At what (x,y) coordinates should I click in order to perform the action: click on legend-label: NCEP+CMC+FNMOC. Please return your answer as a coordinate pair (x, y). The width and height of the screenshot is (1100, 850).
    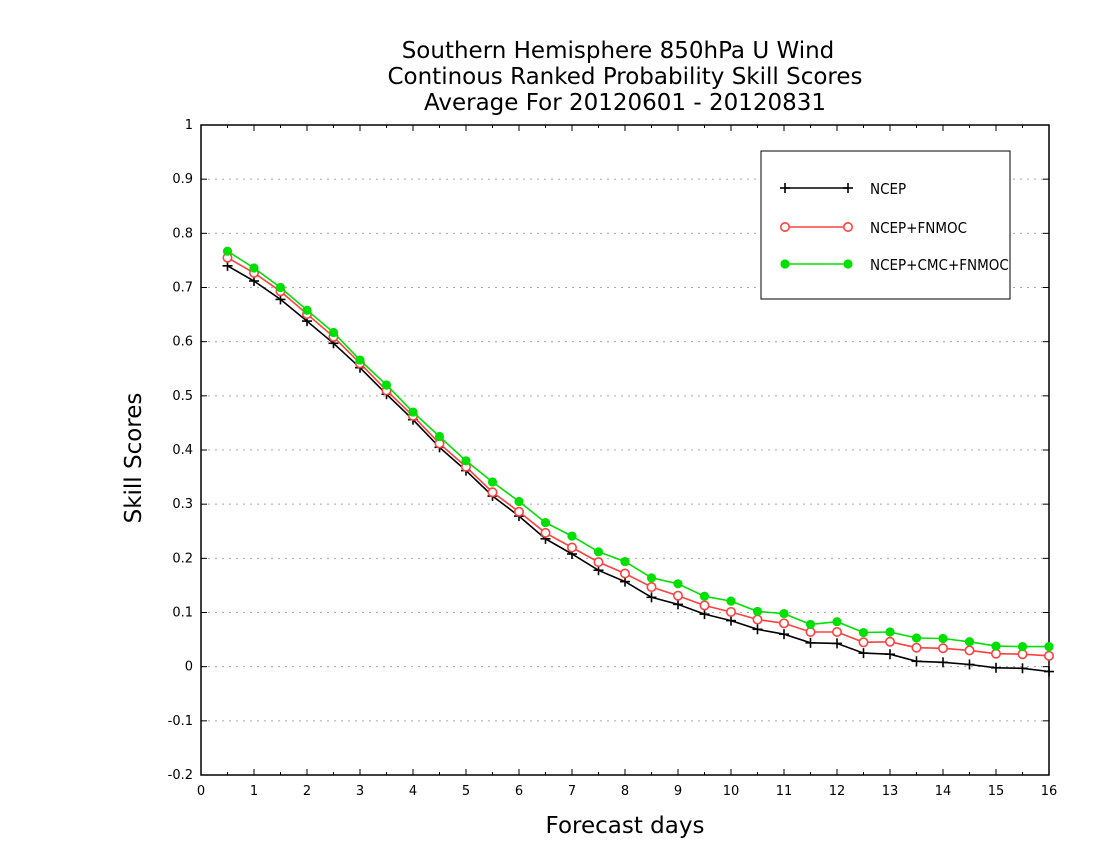
    Looking at the image, I should click on (939, 265).